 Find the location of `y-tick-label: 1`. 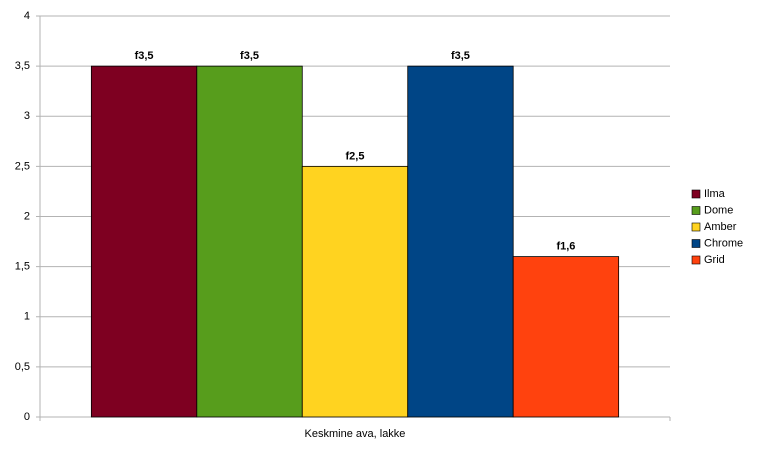

y-tick-label: 1 is located at coordinates (27, 317).